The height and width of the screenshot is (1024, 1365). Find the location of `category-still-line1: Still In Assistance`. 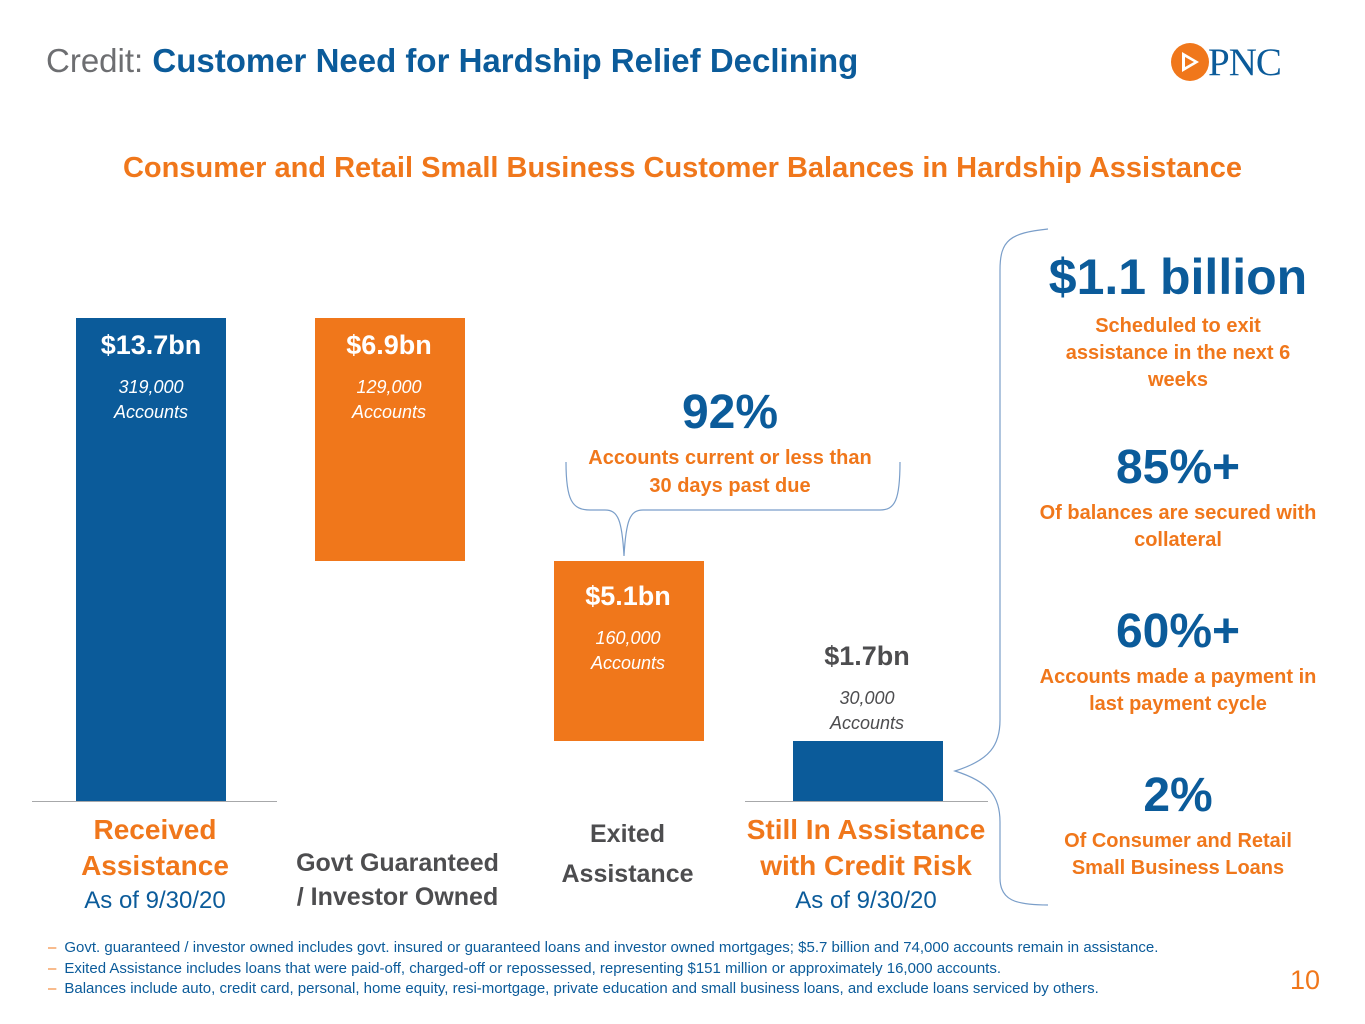

category-still-line1: Still In Assistance is located at coordinates (866, 829).